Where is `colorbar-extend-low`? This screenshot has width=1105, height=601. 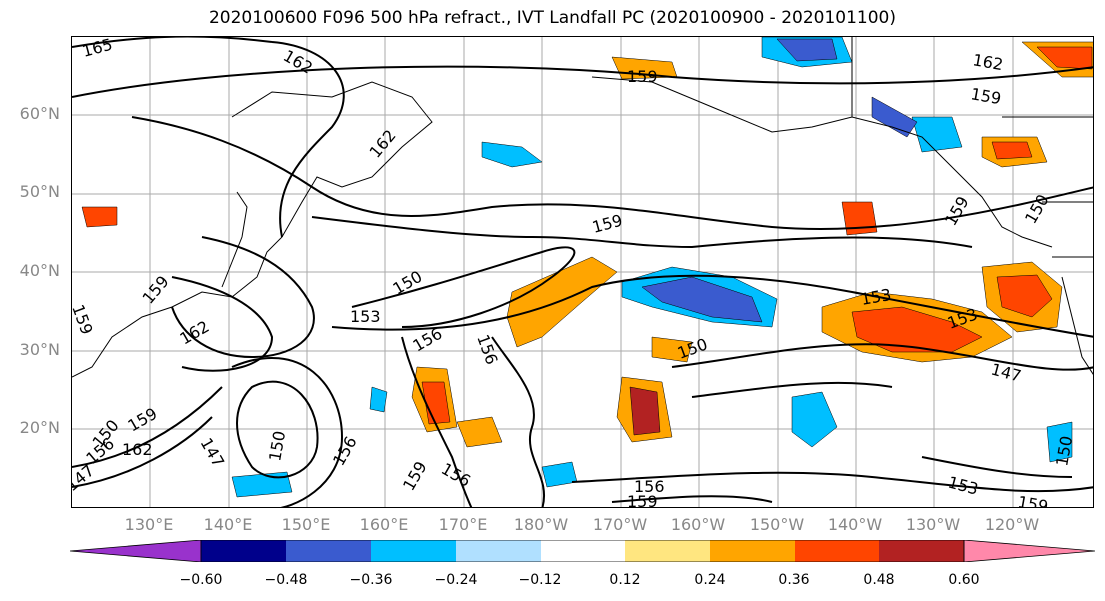
colorbar-extend-low is located at coordinates (136, 551).